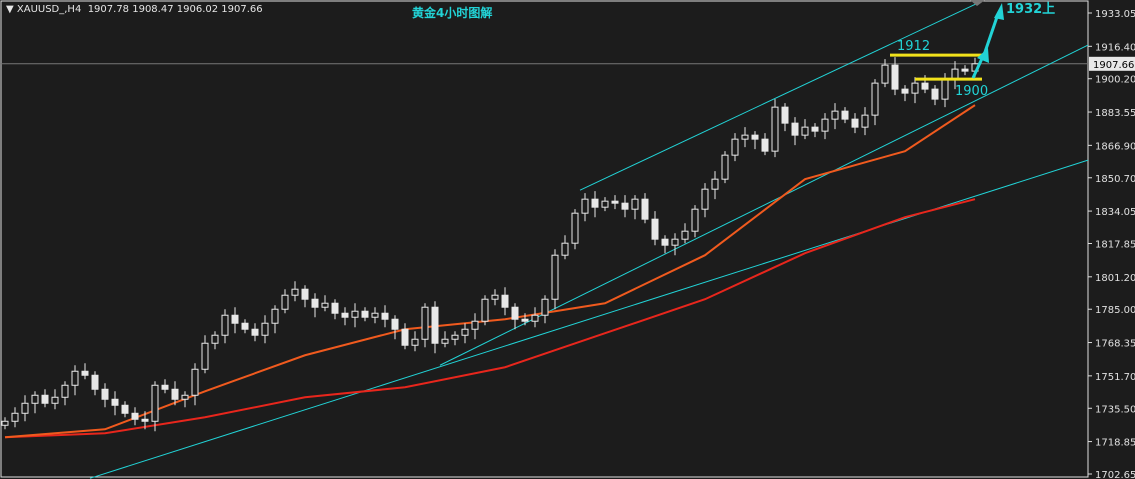  I want to click on y-tick-label: 1916.40, so click(1115, 47).